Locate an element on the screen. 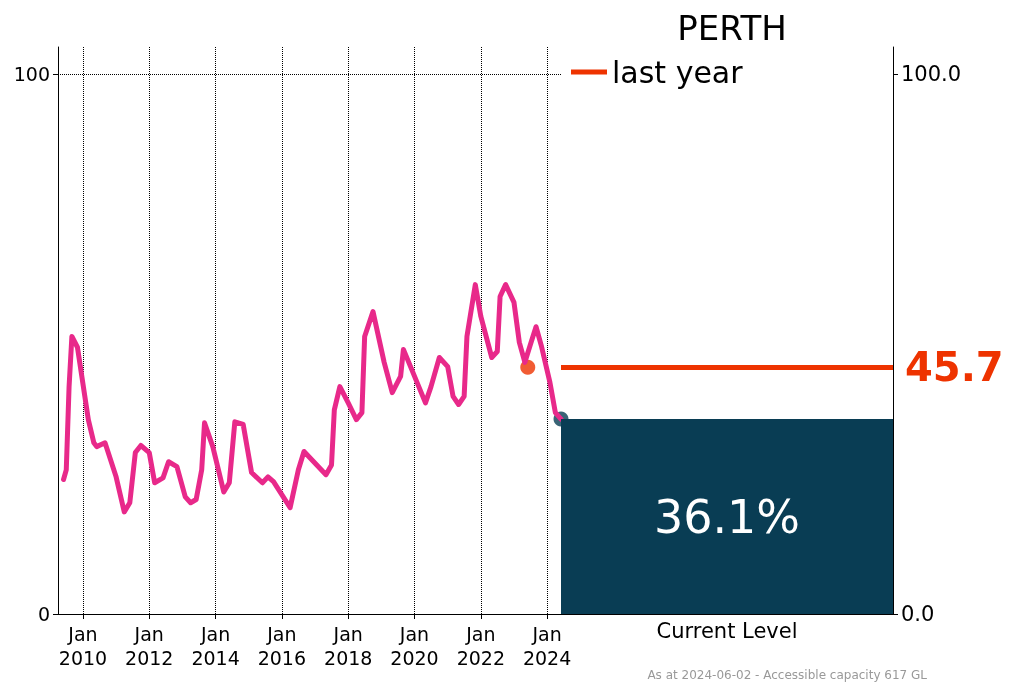 The image size is (1024, 691). x-tick-label: Jan 2016 is located at coordinates (282, 646).